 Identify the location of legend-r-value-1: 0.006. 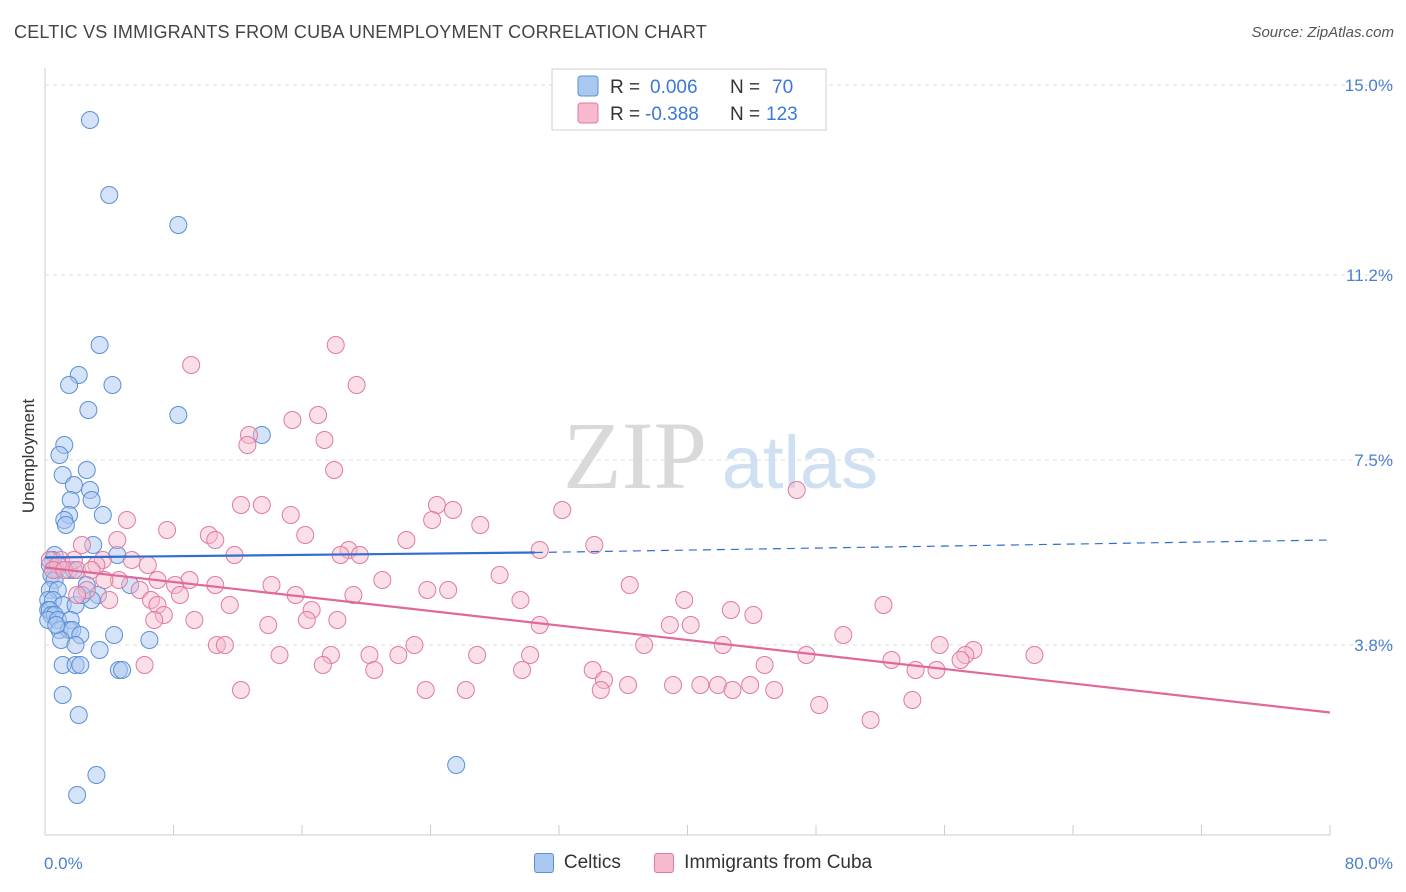
(674, 87).